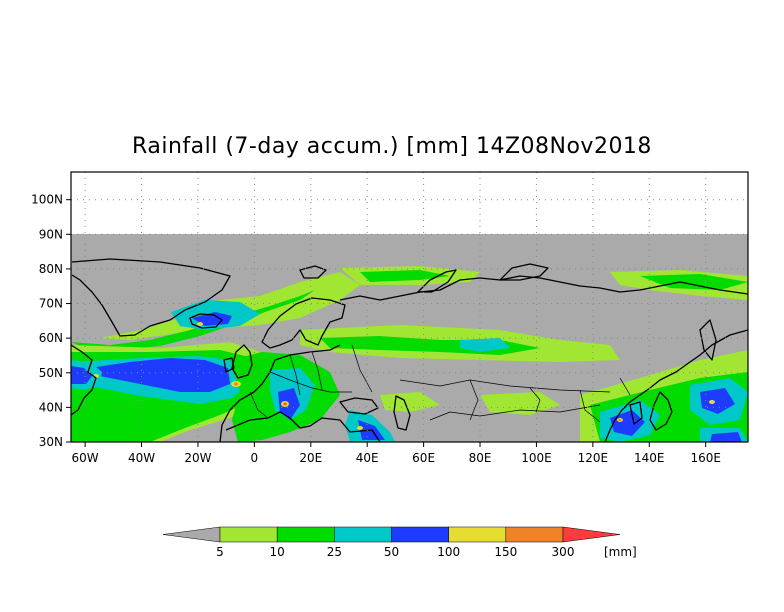 Image resolution: width=784 pixels, height=612 pixels. What do you see at coordinates (303, 323) in the screenshot?
I see `scandinavia-coast` at bounding box center [303, 323].